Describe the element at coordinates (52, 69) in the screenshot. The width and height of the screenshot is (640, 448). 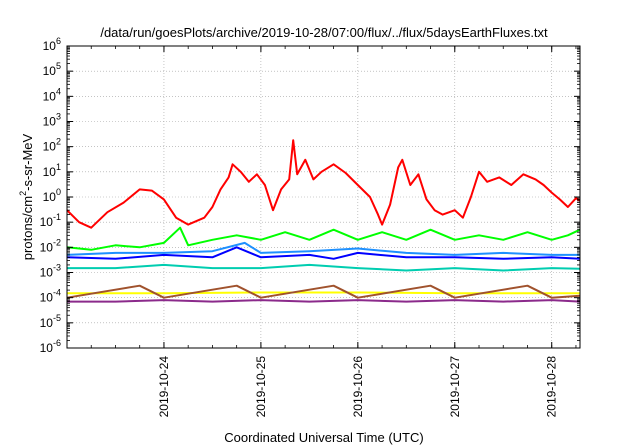
I see `y-tick-label: 10⁵` at that location.